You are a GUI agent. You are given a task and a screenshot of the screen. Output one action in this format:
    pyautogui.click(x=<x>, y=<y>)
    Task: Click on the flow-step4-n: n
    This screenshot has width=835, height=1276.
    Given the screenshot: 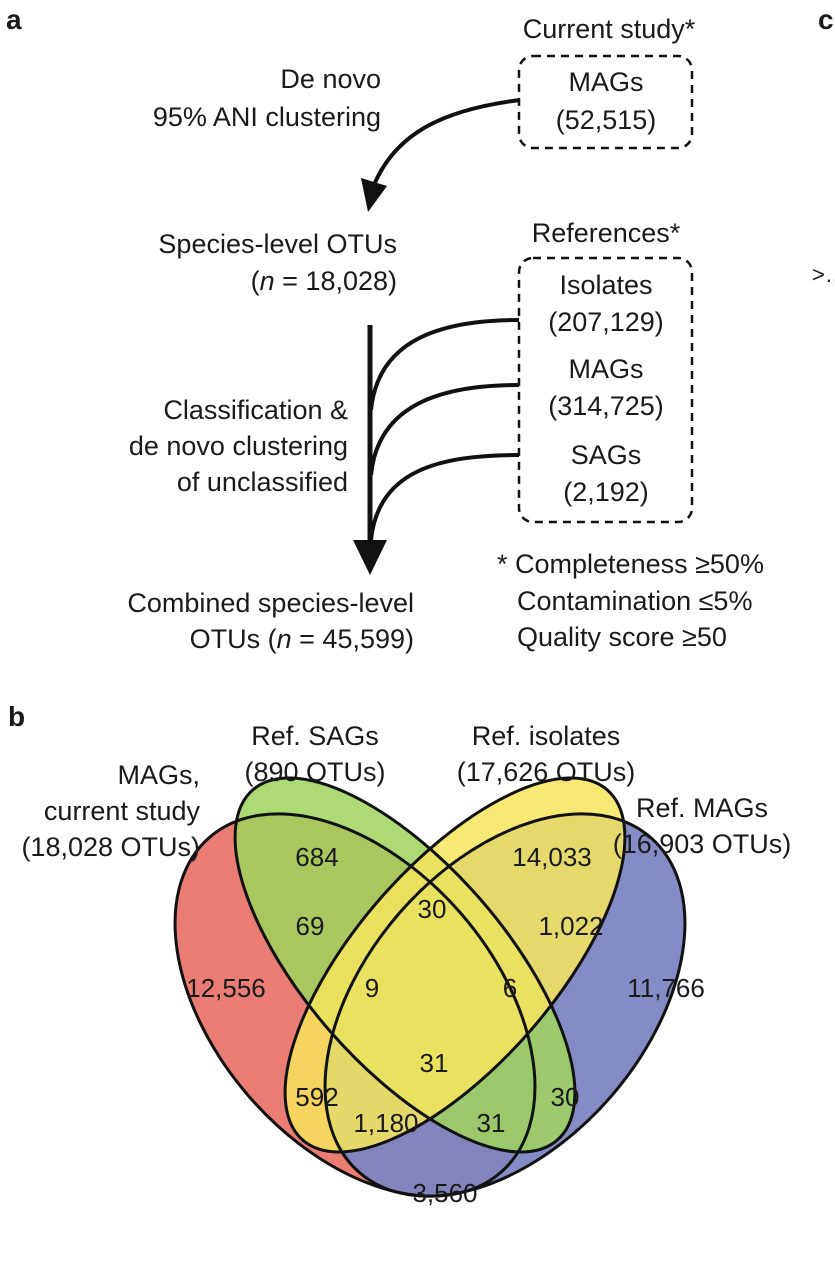 What is the action you would take?
    pyautogui.click(x=284, y=639)
    